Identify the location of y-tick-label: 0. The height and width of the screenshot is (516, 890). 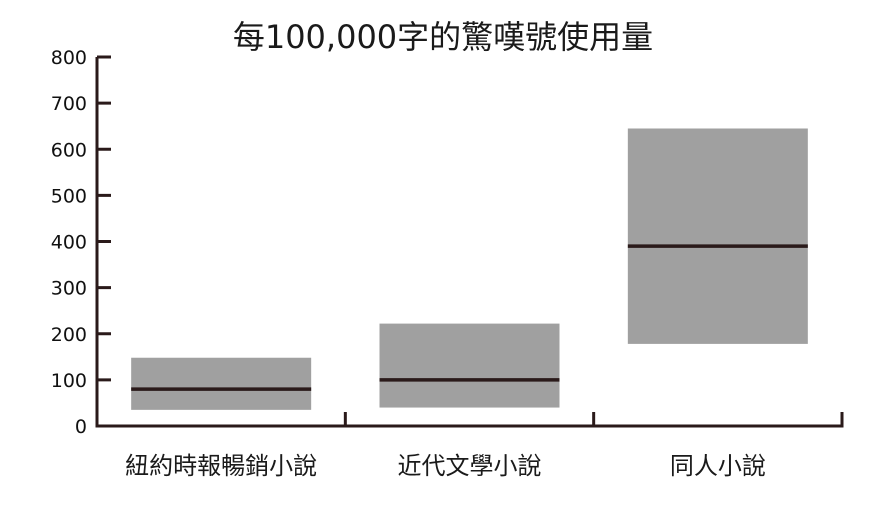
(81, 427).